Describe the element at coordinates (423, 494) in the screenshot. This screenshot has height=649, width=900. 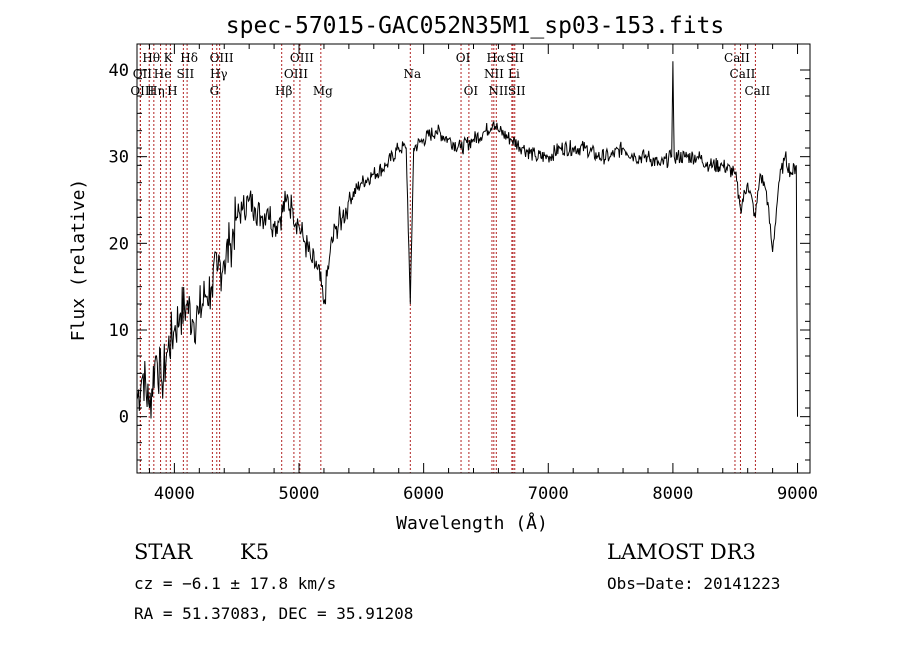
I see `x-tick-label-2: 6000` at that location.